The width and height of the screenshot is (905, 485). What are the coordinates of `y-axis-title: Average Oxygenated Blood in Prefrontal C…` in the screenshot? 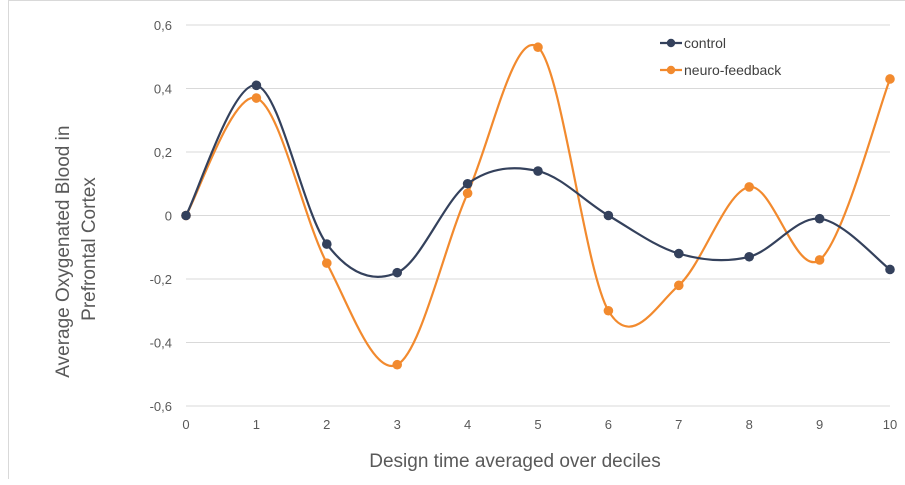 It's located at (76, 248).